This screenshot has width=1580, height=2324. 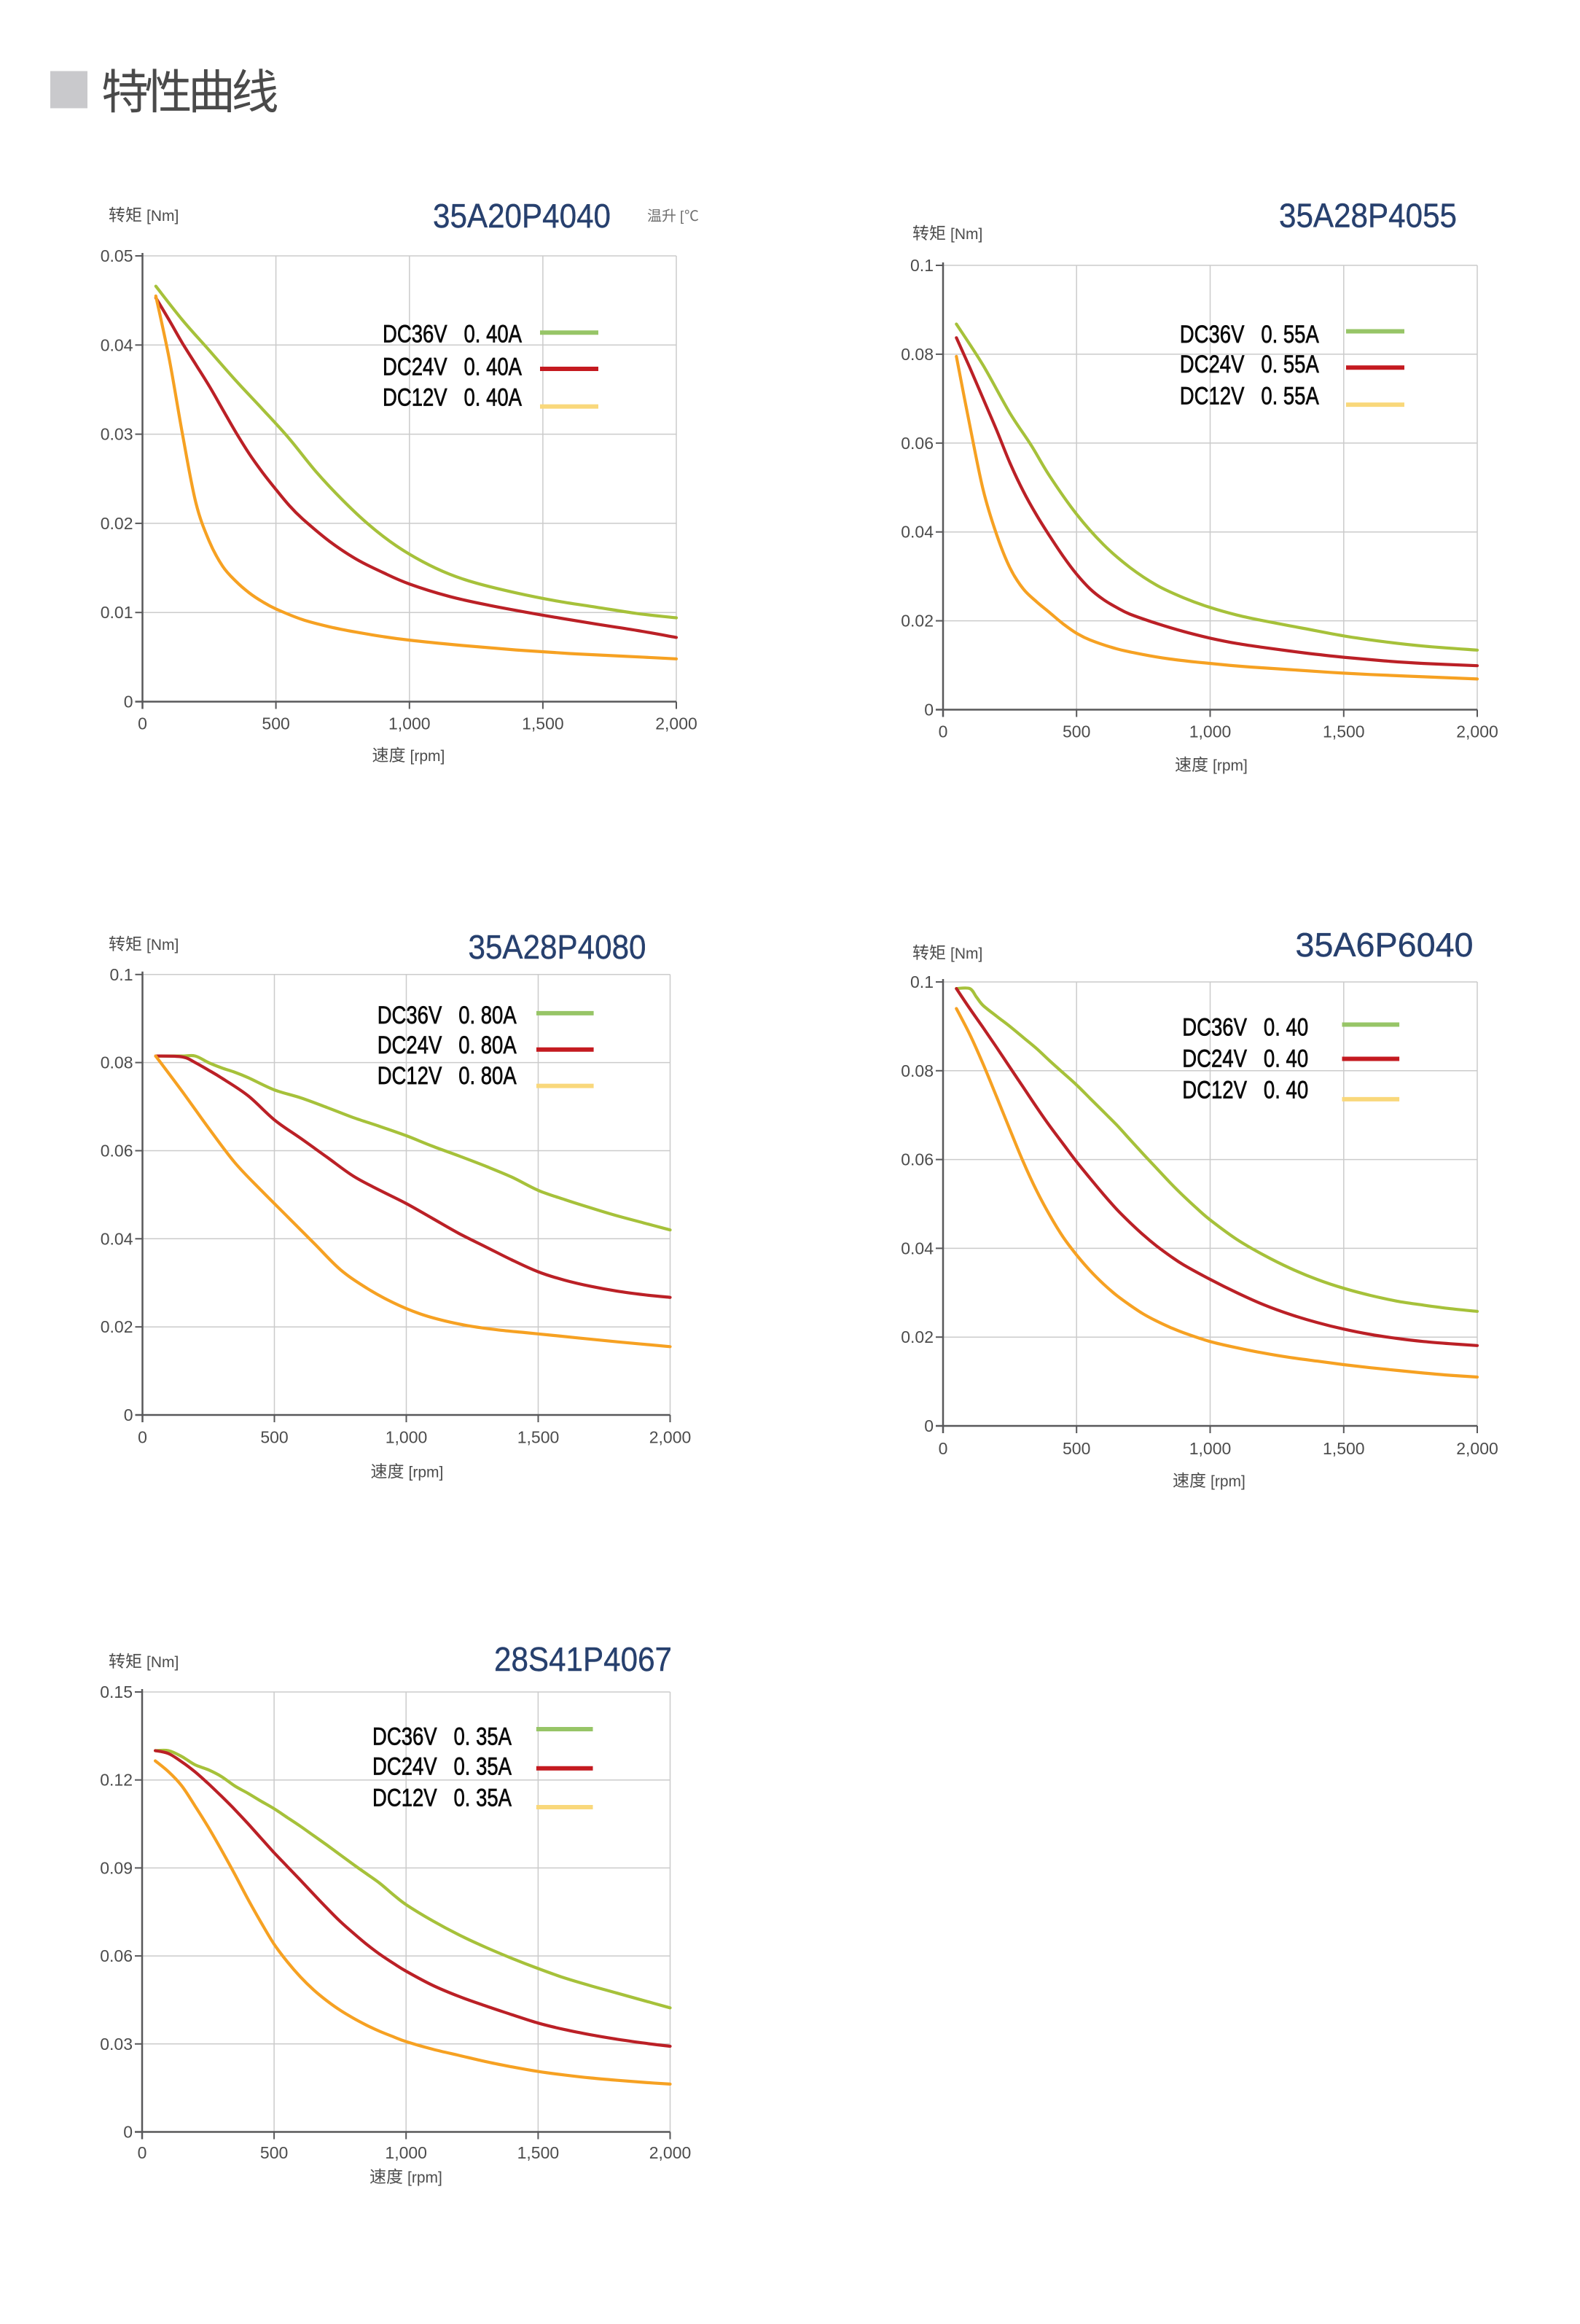 What do you see at coordinates (1249, 364) in the screenshot?
I see `svg-text: DC24V 0. 55A` at bounding box center [1249, 364].